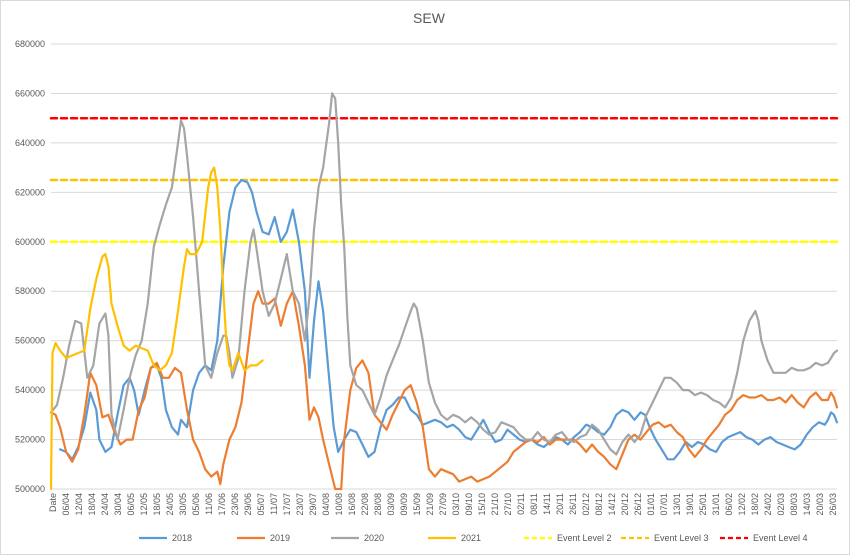 Image resolution: width=850 pixels, height=556 pixels. I want to click on x-tick-label: 29/07, so click(313, 504).